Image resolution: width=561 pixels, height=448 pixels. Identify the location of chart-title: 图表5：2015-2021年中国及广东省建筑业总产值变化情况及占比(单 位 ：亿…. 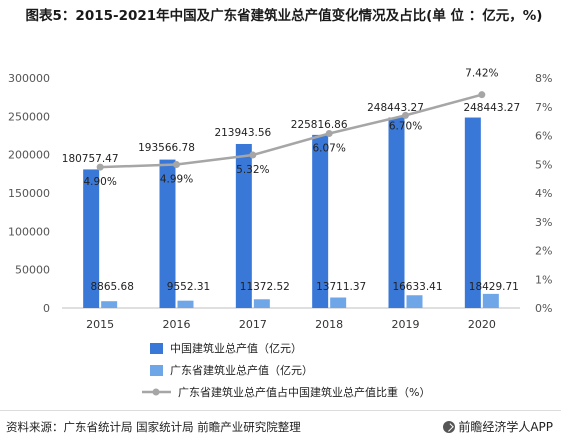
(284, 16).